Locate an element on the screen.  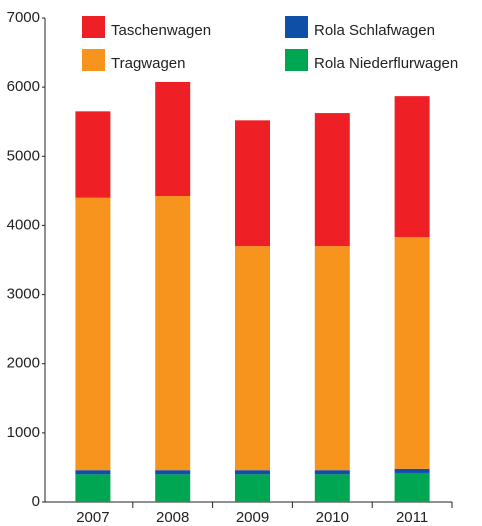
y-tick-label: 2000 is located at coordinates (23, 363).